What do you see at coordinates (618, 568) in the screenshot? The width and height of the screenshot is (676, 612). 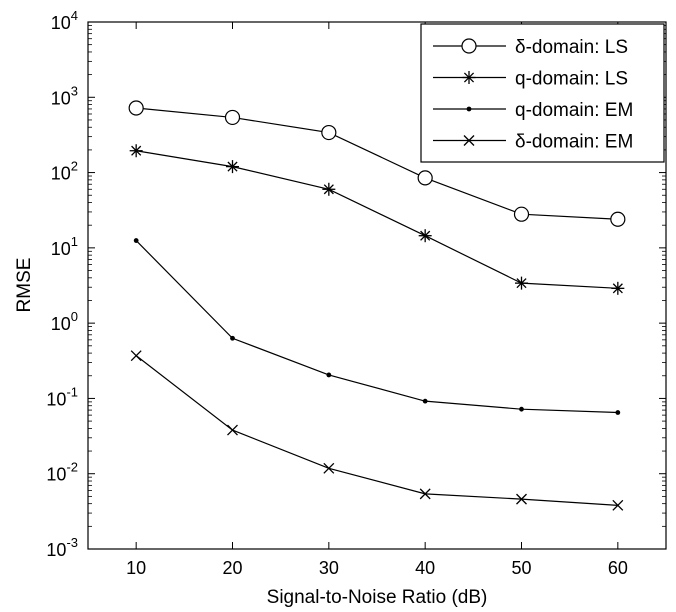 I see `x-tick-label: 60` at bounding box center [618, 568].